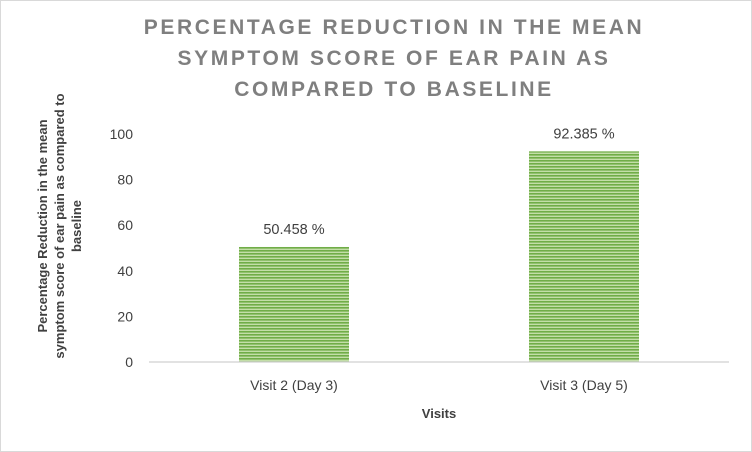 This screenshot has width=752, height=452. I want to click on x-axis-category-labels: Visit 2 (Day 3) Visit 3 (Day 5), so click(439, 385).